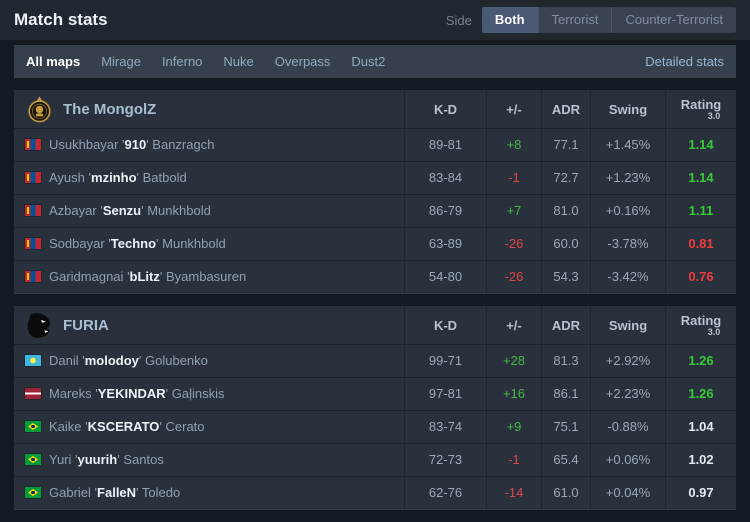  What do you see at coordinates (86, 276) in the screenshot?
I see `player-first-name: Garidmagnai` at bounding box center [86, 276].